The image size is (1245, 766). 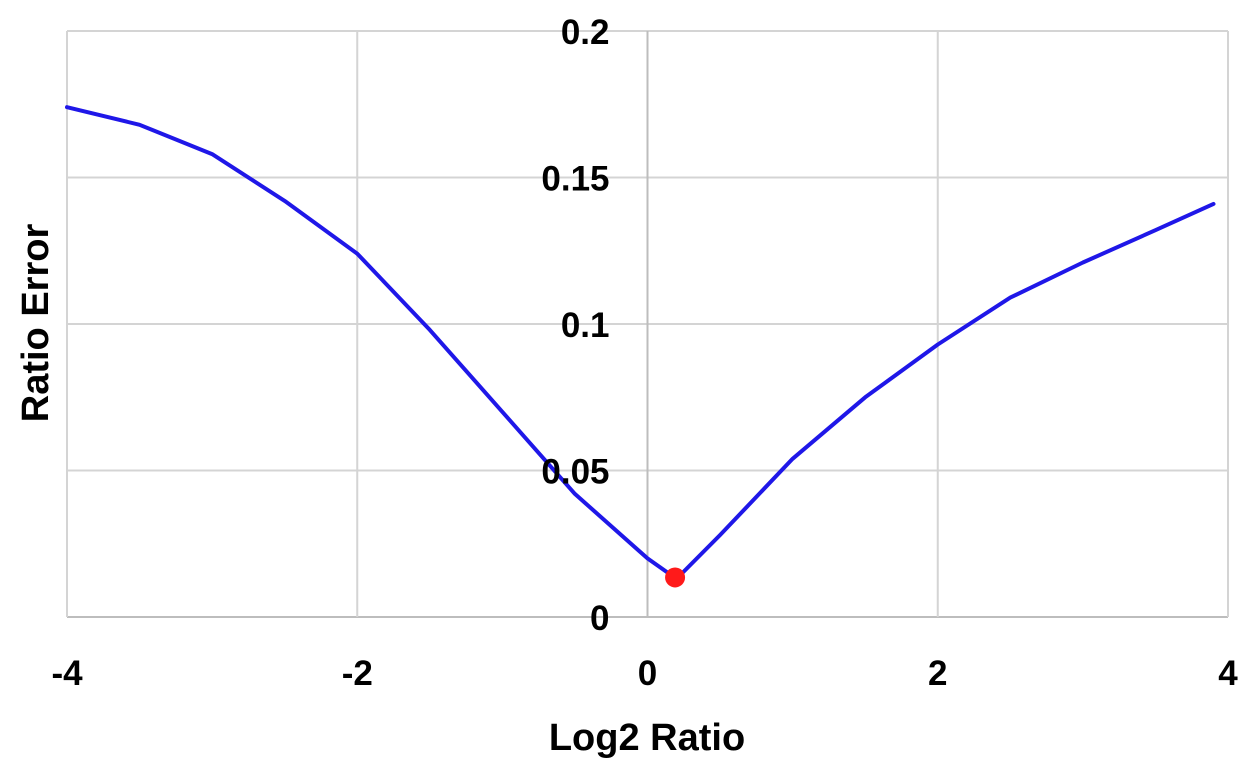 I want to click on y-tick-label: 0.05, so click(x=575, y=472).